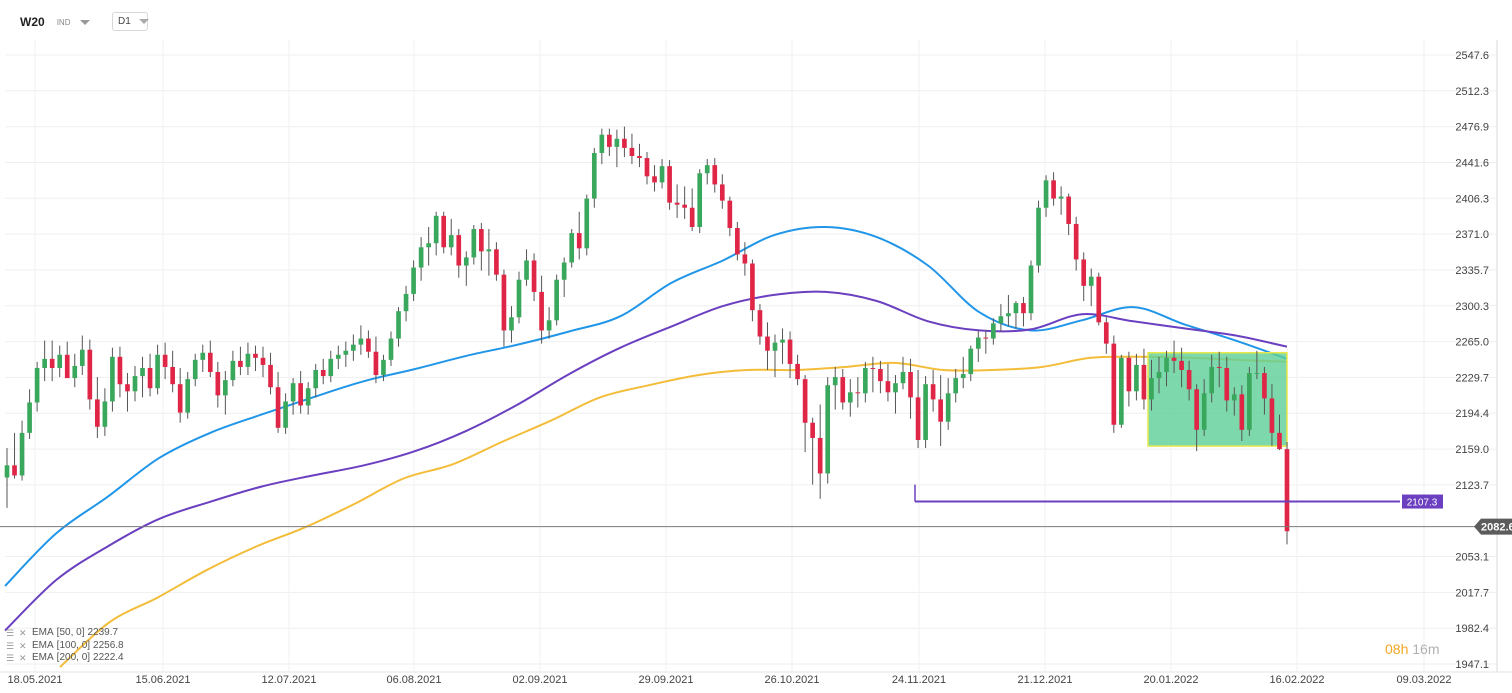  Describe the element at coordinates (108, 645) in the screenshot. I see `indicator-value: 2256.8` at that location.